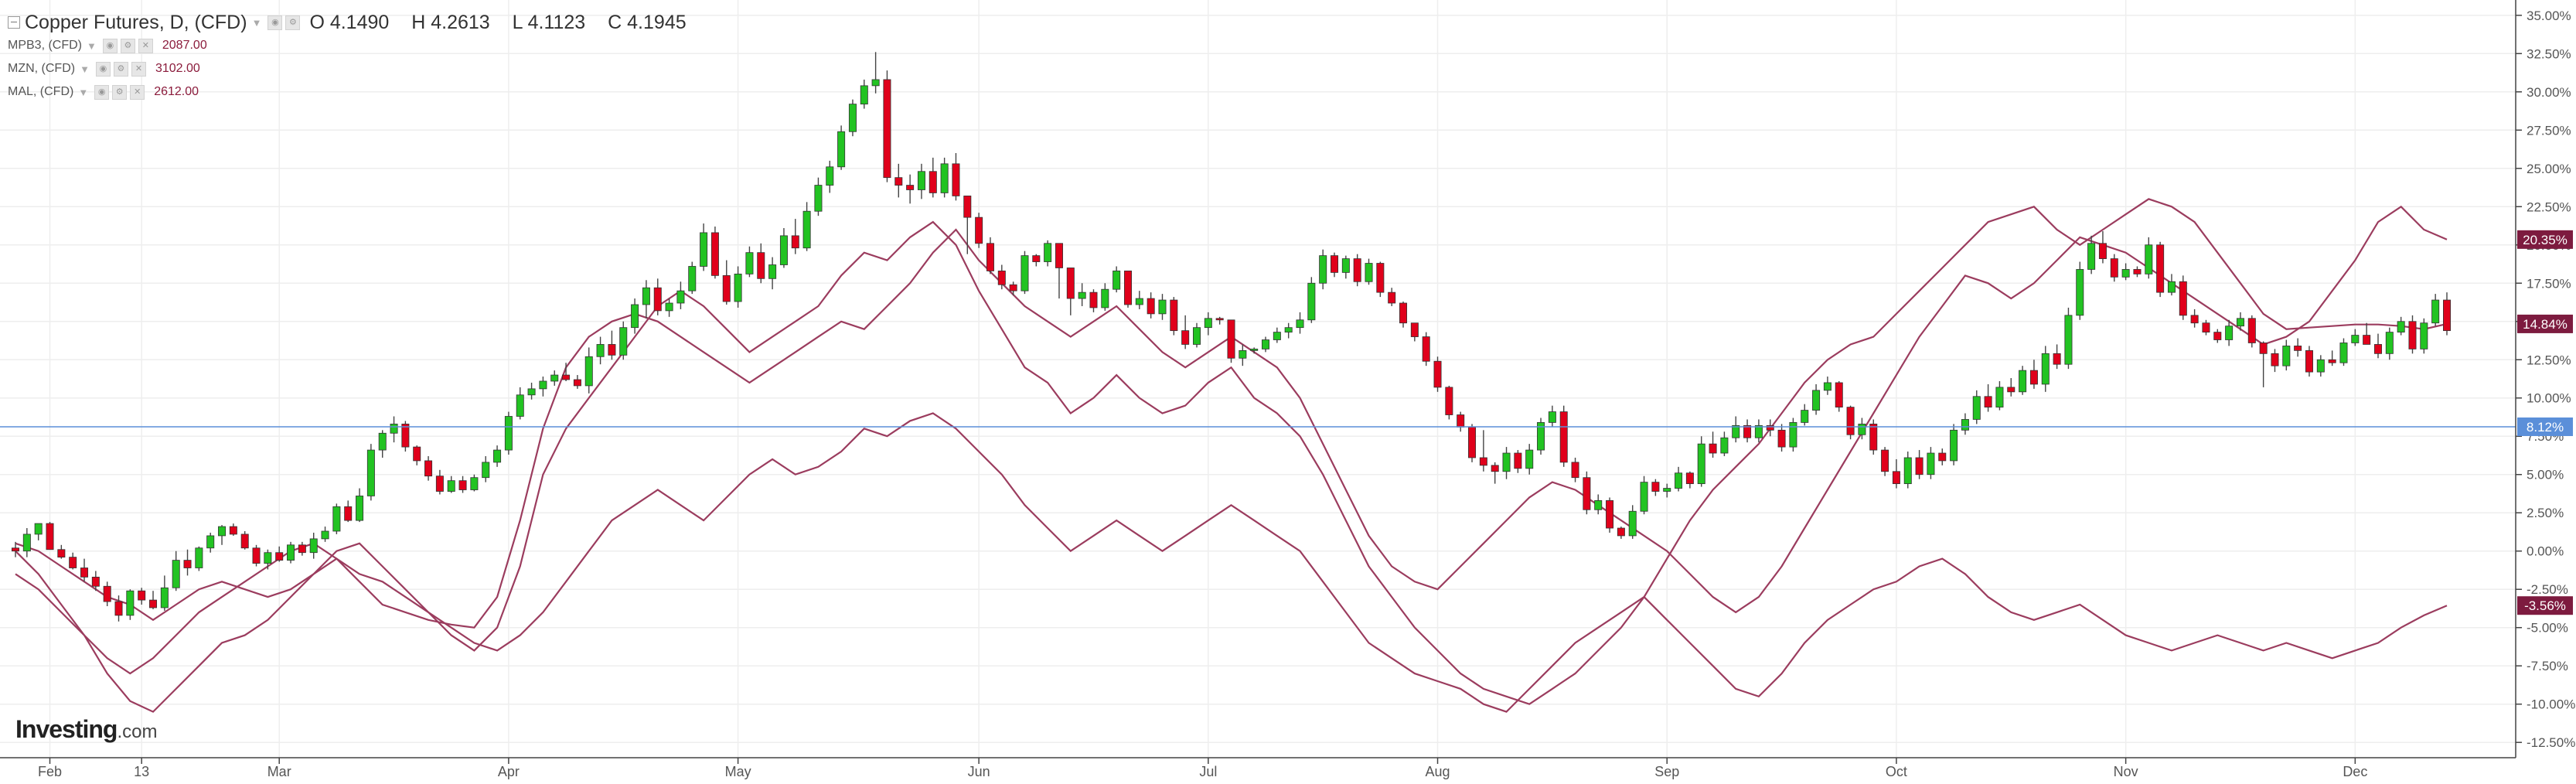 The image size is (2576, 784). What do you see at coordinates (1202, 768) in the screenshot?
I see `x-axis-labels: Feb 13 Mar Apr May Jun Jul Aug Sep Oct Nov Dec` at bounding box center [1202, 768].